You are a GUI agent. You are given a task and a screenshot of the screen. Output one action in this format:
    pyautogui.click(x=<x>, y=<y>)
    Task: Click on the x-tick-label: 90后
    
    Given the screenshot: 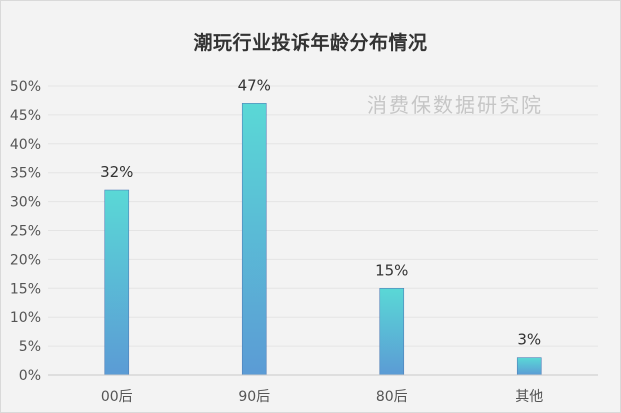 What is the action you would take?
    pyautogui.click(x=254, y=397)
    